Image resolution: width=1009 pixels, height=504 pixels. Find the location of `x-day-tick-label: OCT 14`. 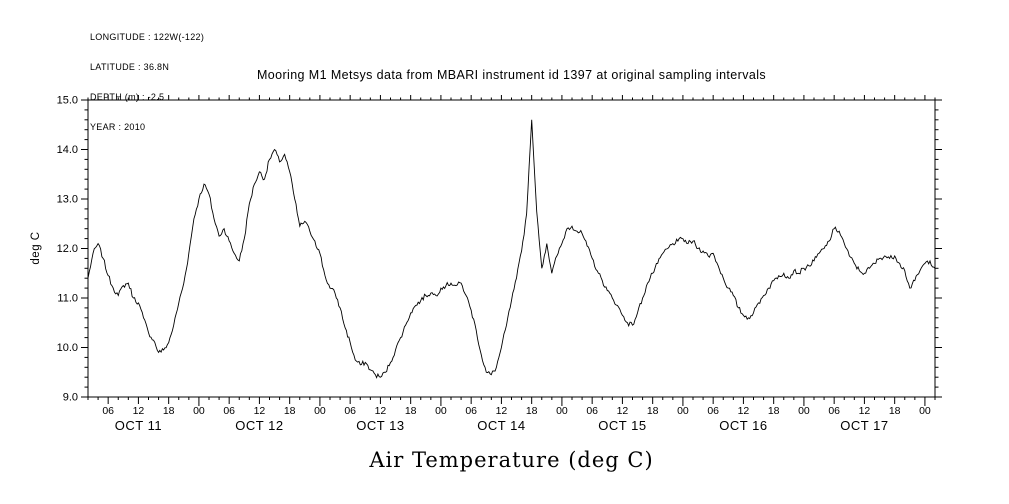

x-day-tick-label: OCT 14 is located at coordinates (501, 425).